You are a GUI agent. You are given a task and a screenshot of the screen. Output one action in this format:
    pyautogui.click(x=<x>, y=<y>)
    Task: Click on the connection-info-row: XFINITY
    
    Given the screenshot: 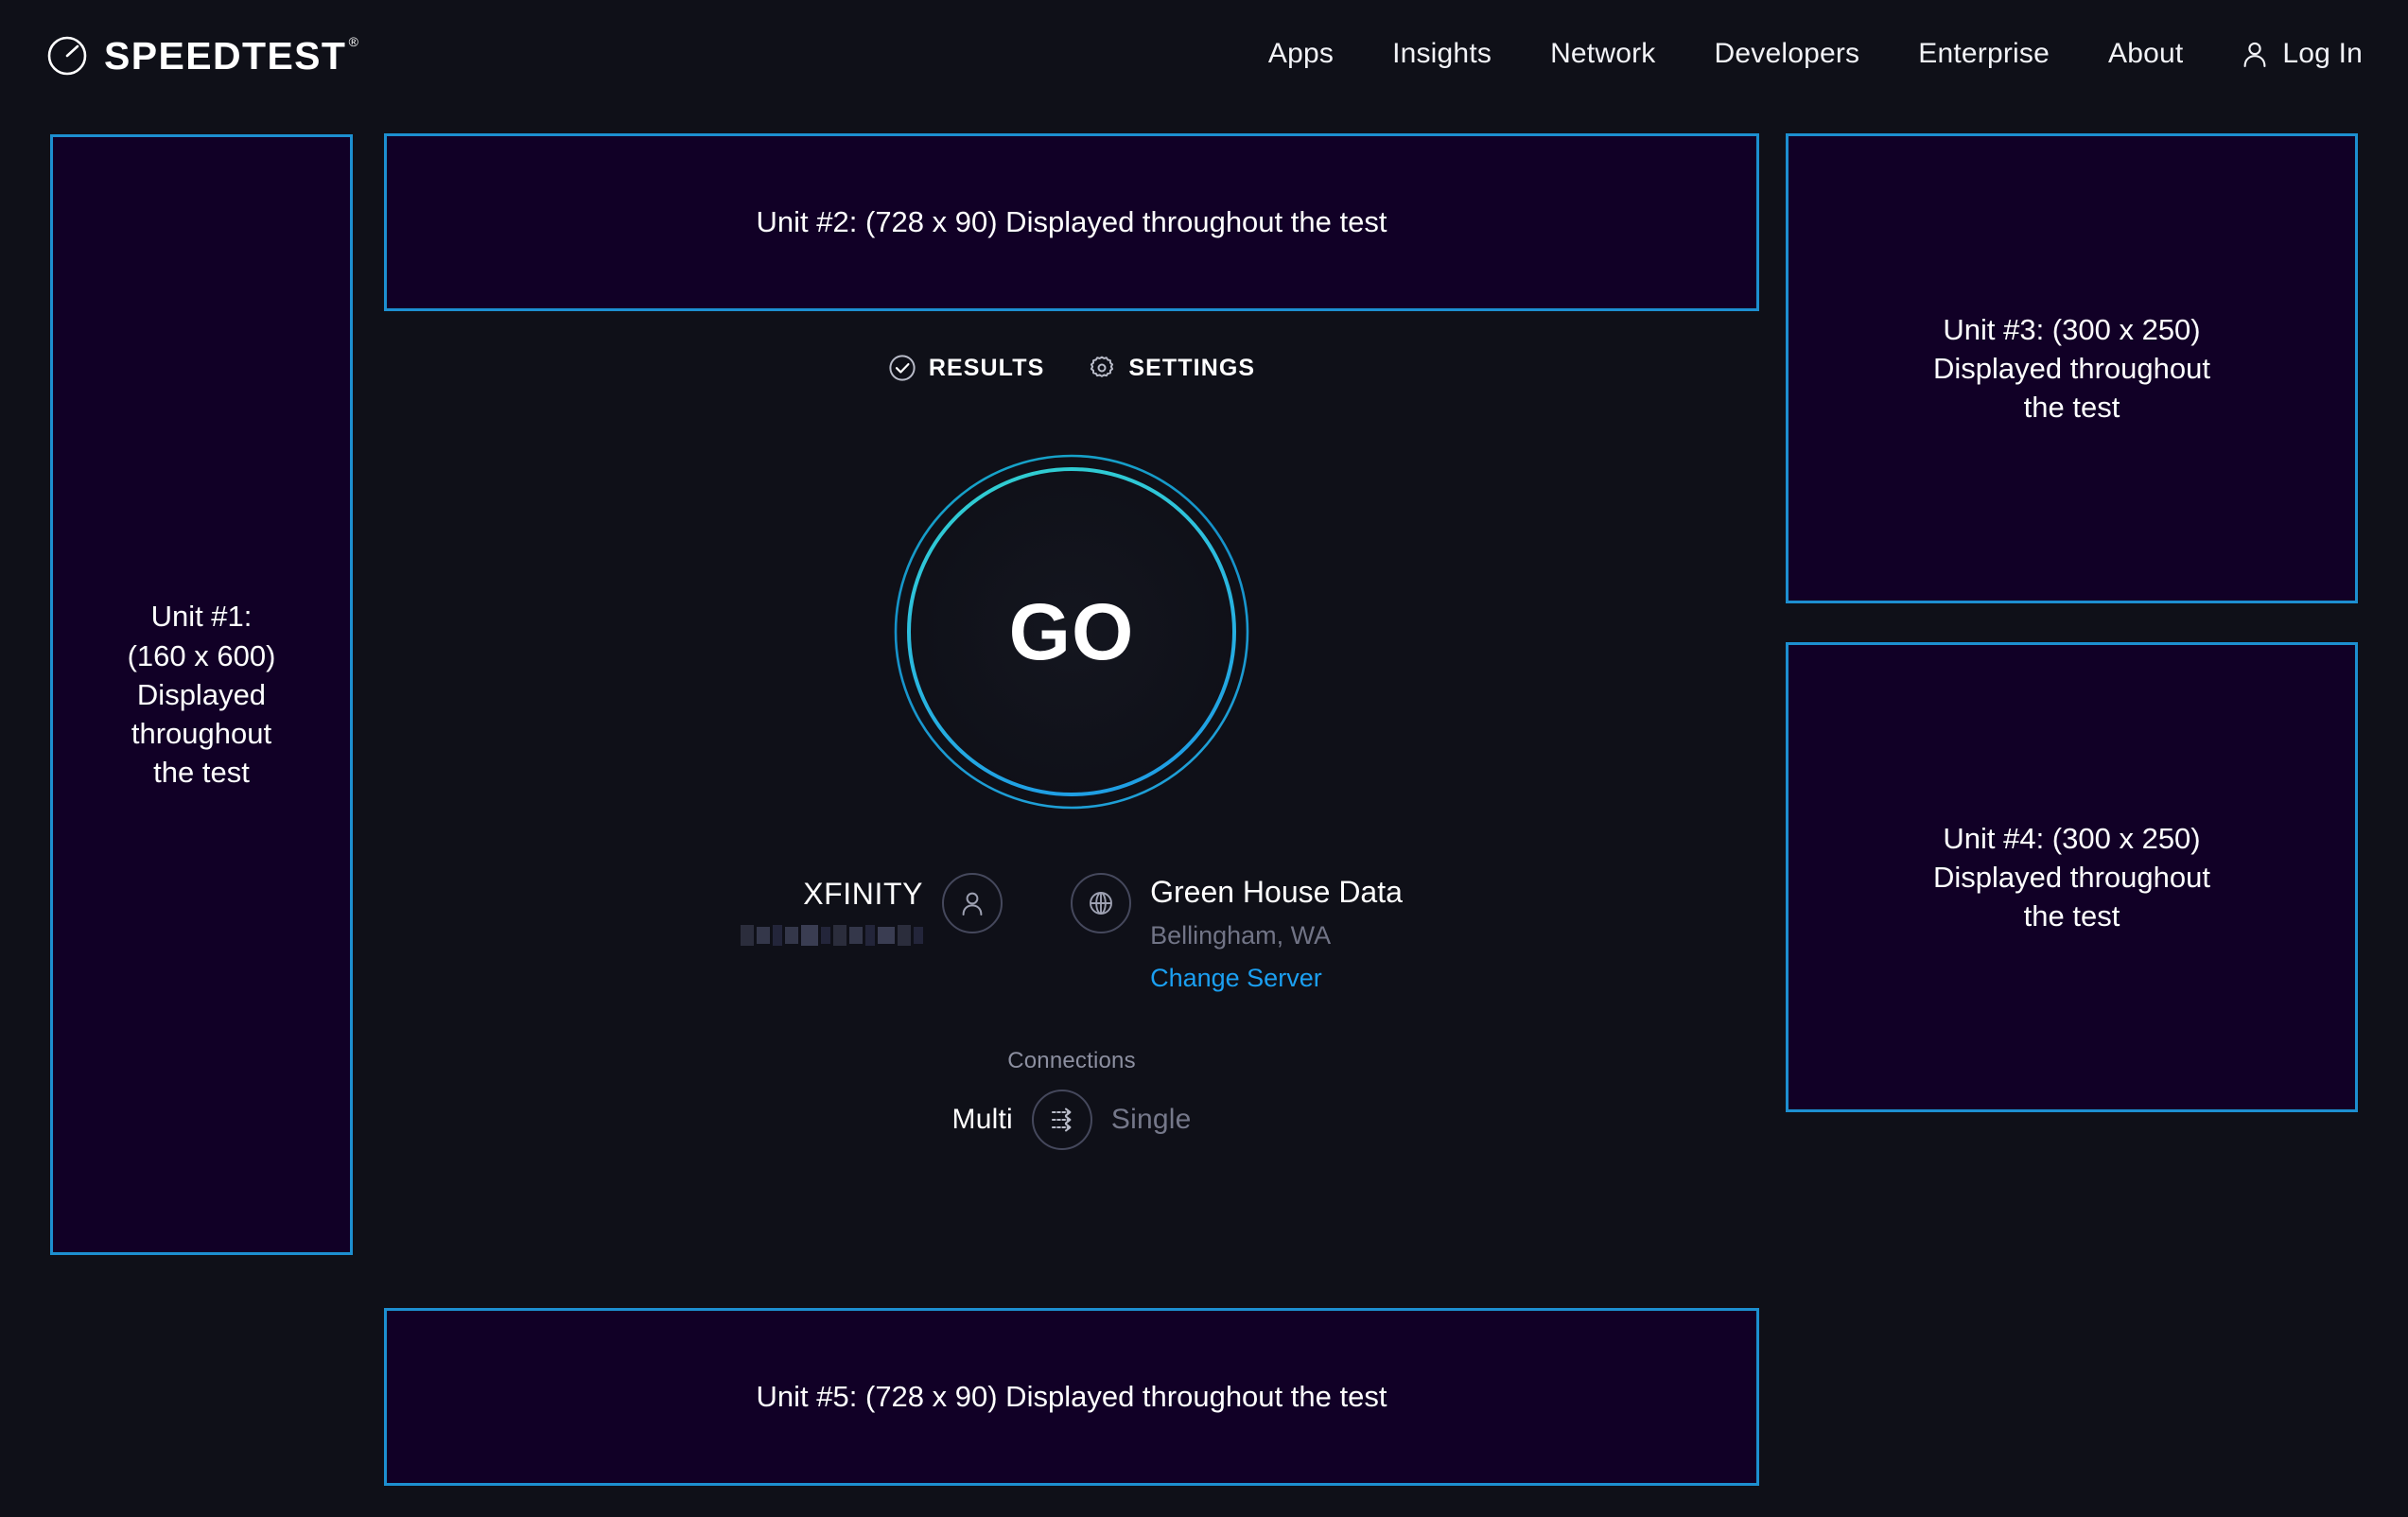 What is the action you would take?
    pyautogui.click(x=1071, y=933)
    